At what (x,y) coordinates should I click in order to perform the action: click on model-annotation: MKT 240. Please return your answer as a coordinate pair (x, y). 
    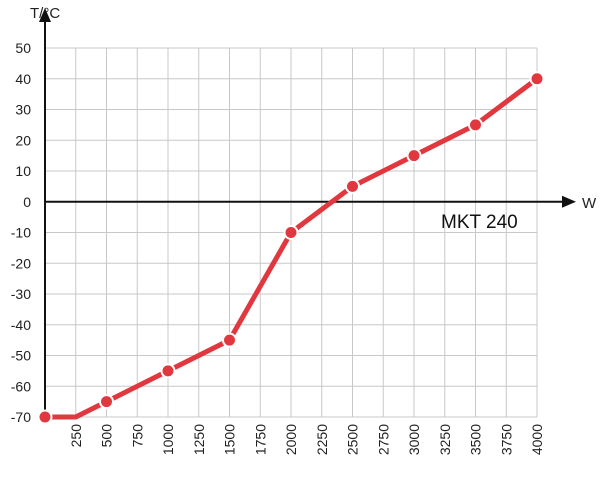
    Looking at the image, I should click on (479, 222).